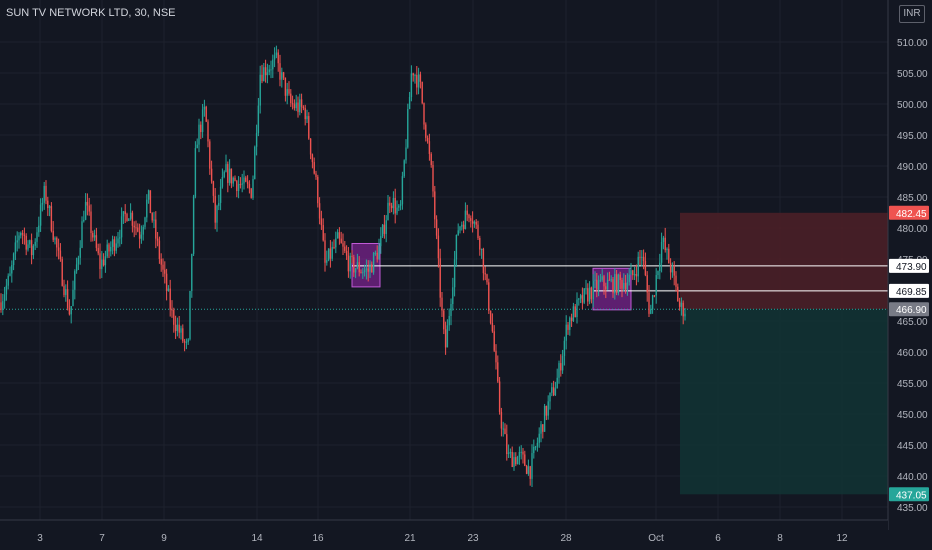 The width and height of the screenshot is (932, 550). I want to click on y-tick-label: 495.00, so click(912, 136).